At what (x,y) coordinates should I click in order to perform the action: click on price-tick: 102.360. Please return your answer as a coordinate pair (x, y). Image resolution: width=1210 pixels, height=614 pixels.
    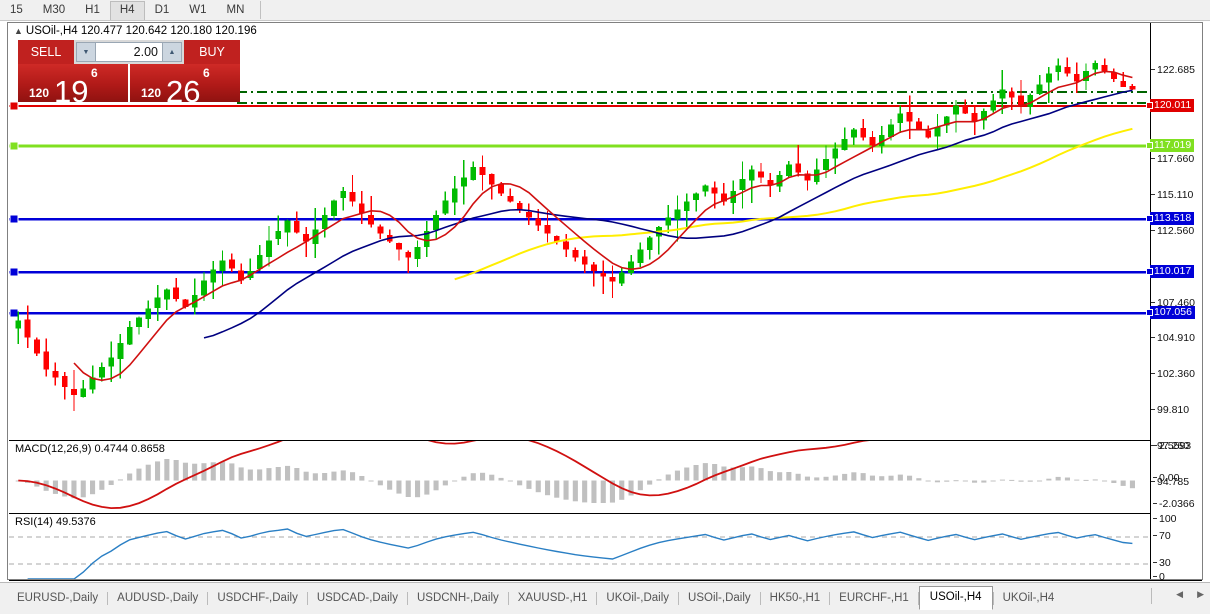
    Looking at the image, I should click on (1173, 374).